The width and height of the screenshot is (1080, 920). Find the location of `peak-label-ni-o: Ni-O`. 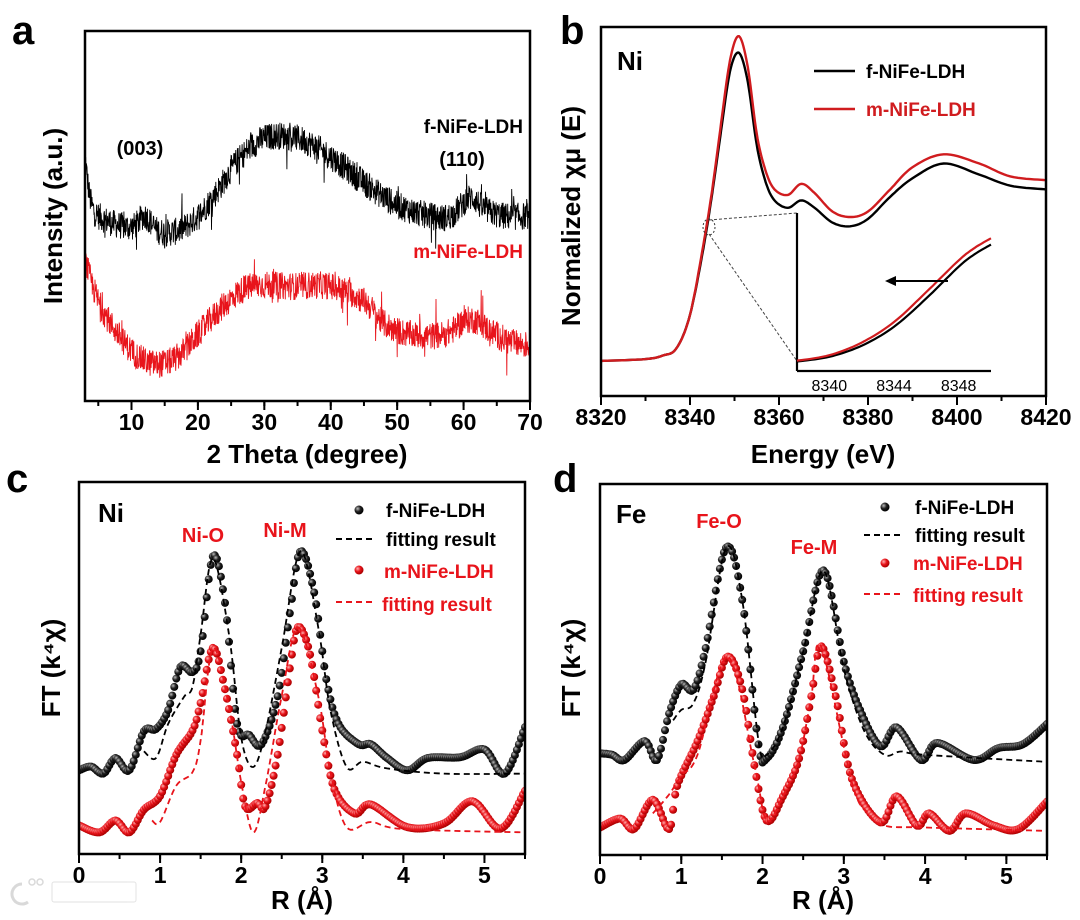

peak-label-ni-o: Ni-O is located at coordinates (203, 536).